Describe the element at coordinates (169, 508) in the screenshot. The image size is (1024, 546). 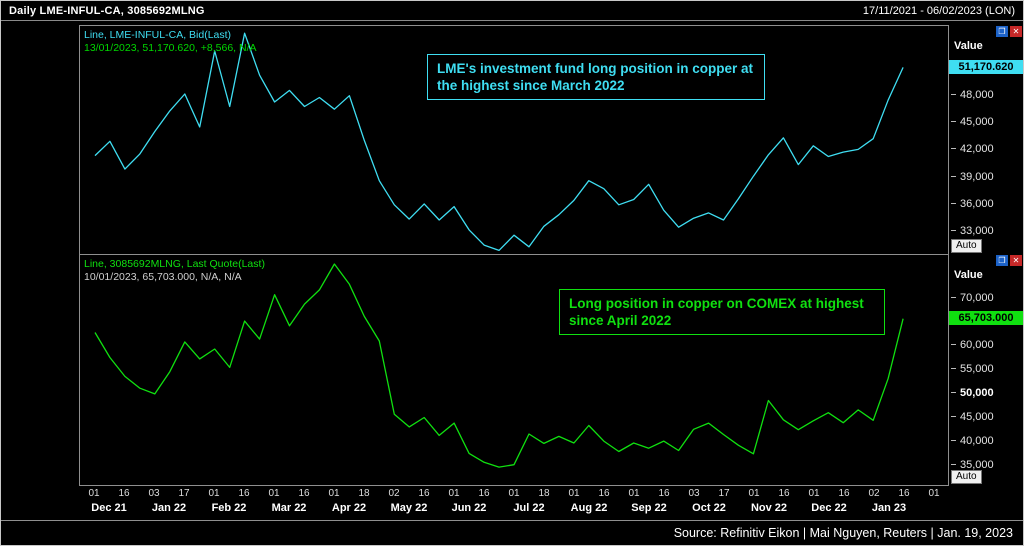
I see `x-axis-month-label: Jan 22` at that location.